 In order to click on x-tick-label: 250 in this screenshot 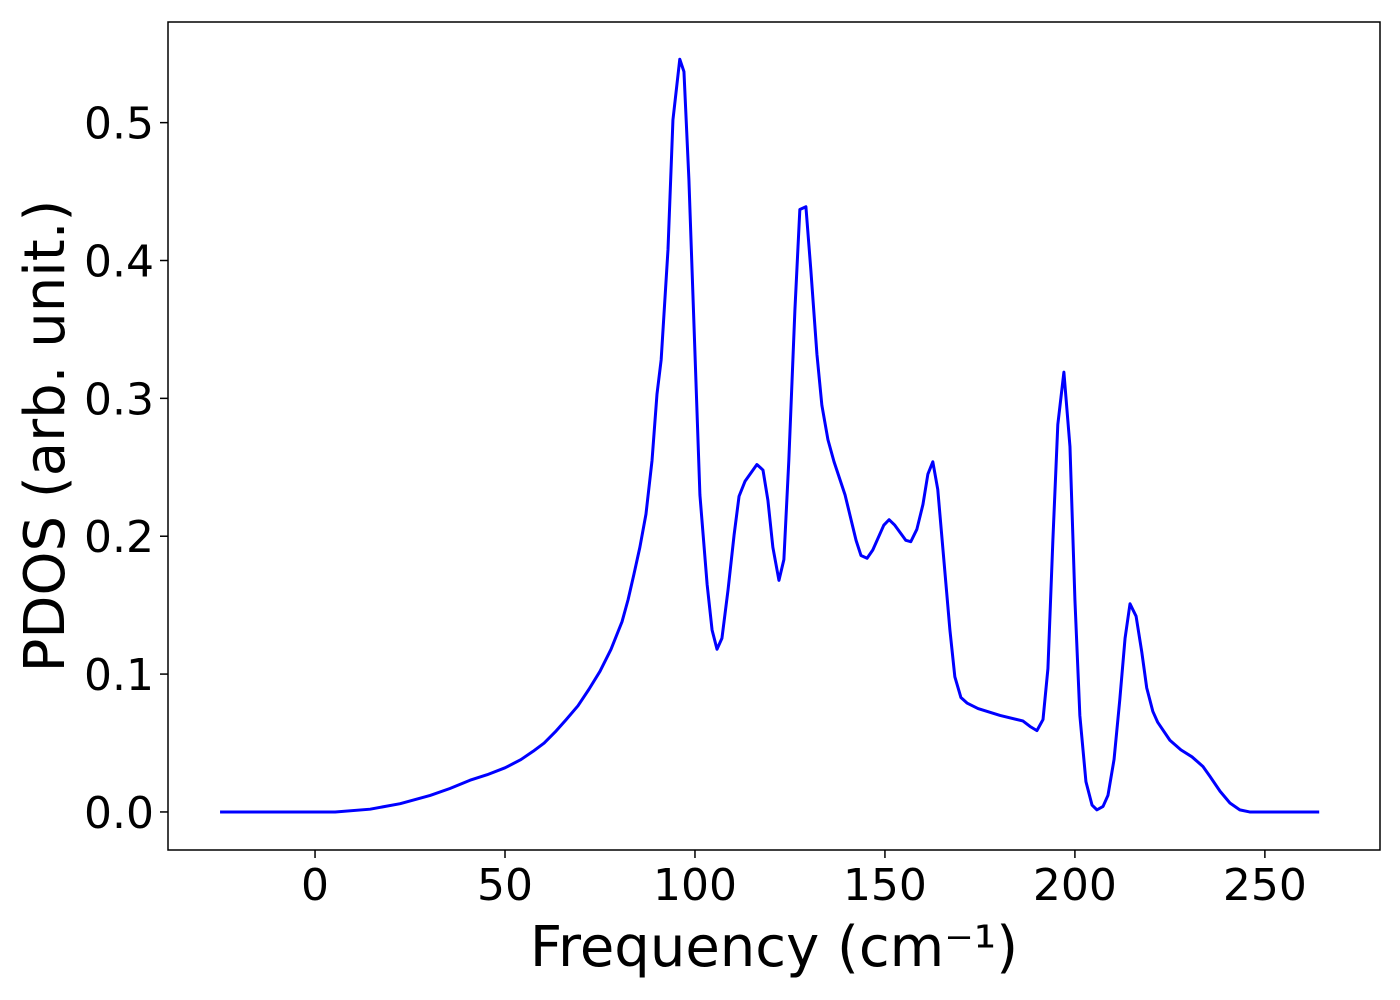, I will do `click(1265, 885)`.